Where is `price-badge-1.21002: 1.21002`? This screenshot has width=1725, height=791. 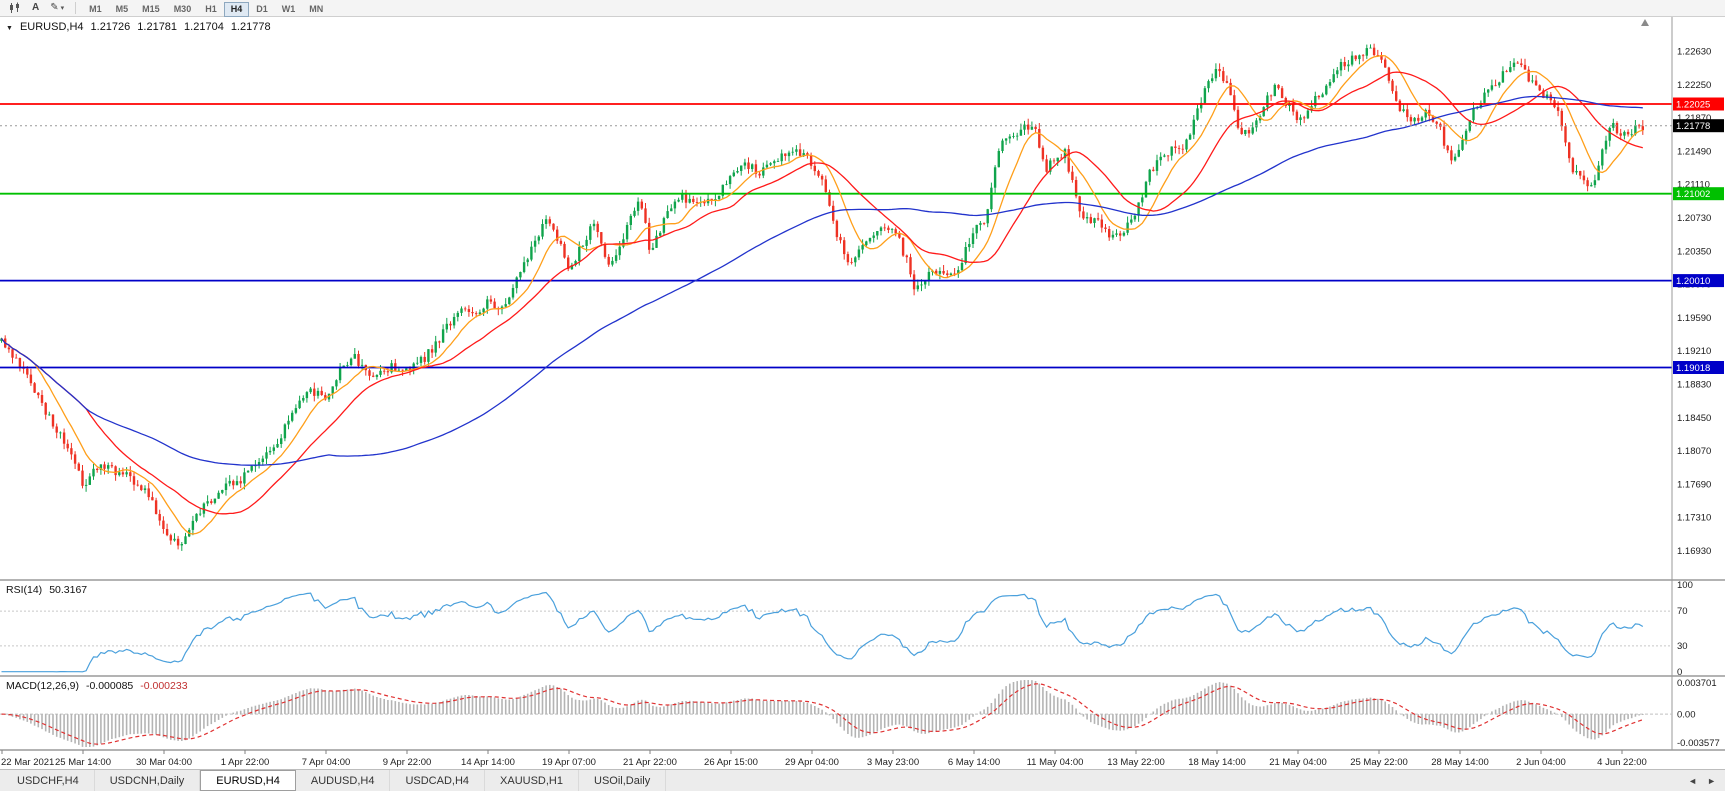 price-badge-1.21002: 1.21002 is located at coordinates (1698, 194).